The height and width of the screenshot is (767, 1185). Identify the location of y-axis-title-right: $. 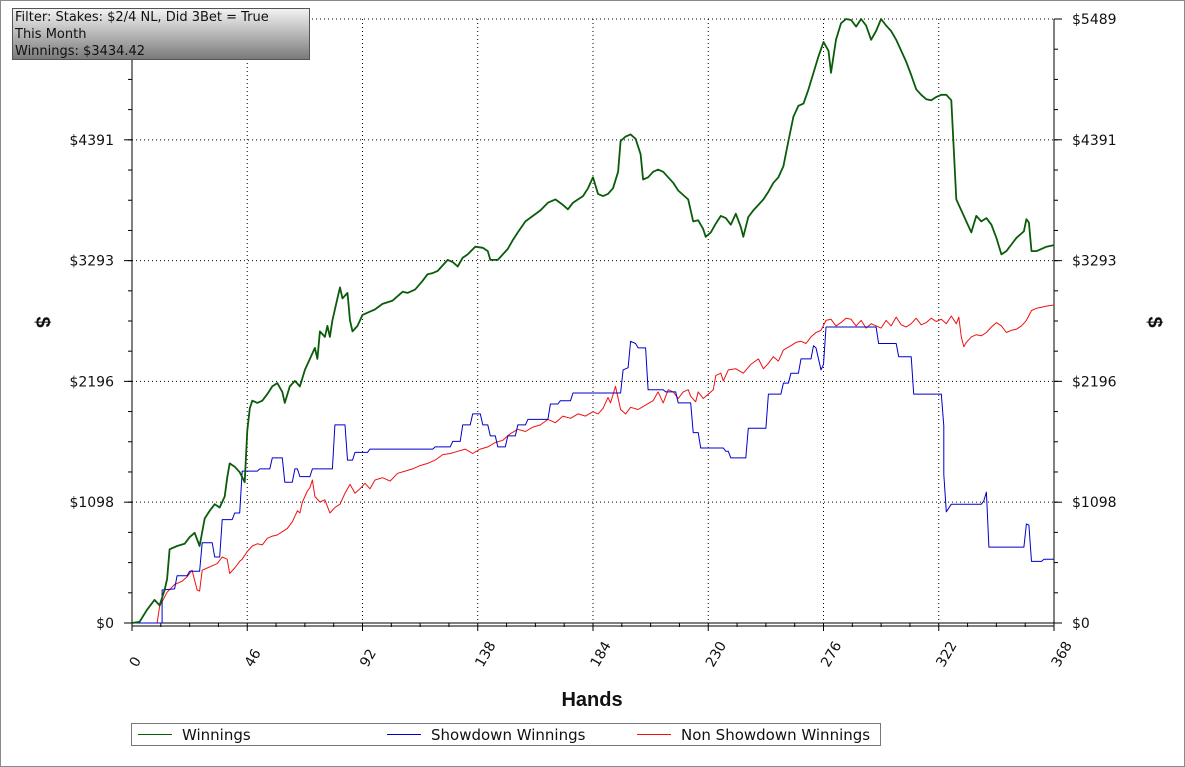
(1154, 321).